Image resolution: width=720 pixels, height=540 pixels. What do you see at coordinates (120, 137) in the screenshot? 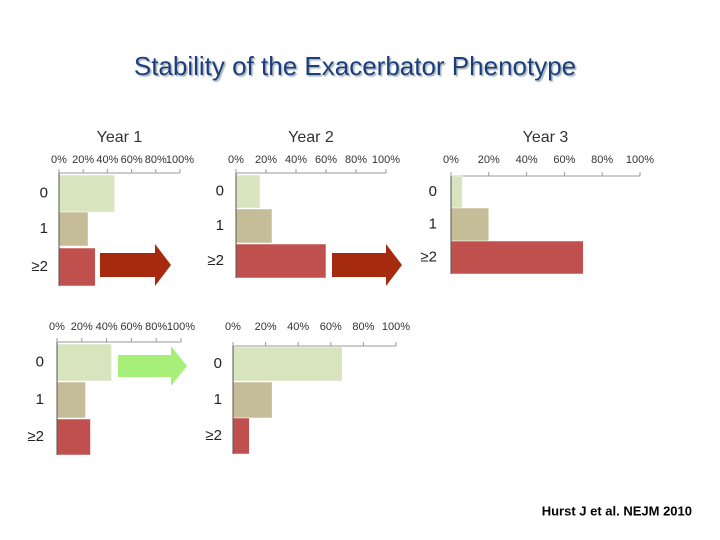
I see `panel-title: Year 1` at bounding box center [120, 137].